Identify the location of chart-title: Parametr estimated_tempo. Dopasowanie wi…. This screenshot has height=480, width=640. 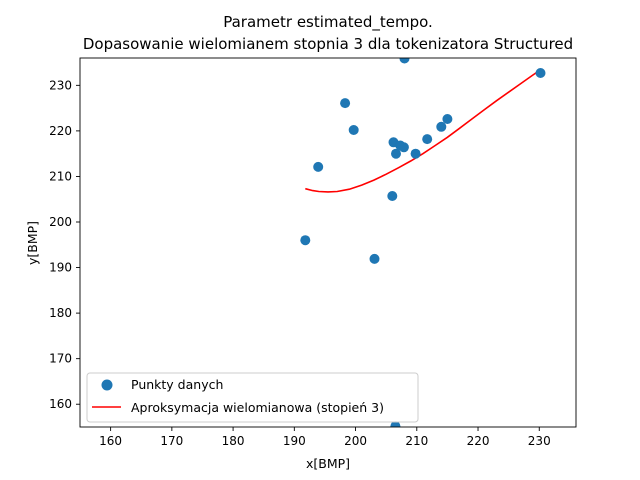
(328, 33).